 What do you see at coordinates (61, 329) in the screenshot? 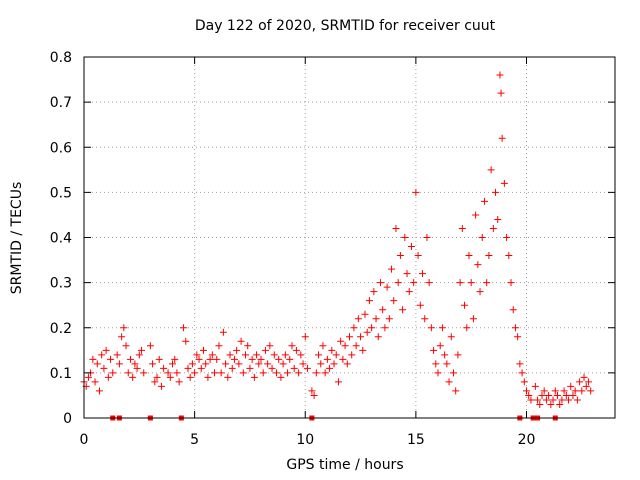
I see `y-tick-label: 0.2` at bounding box center [61, 329].